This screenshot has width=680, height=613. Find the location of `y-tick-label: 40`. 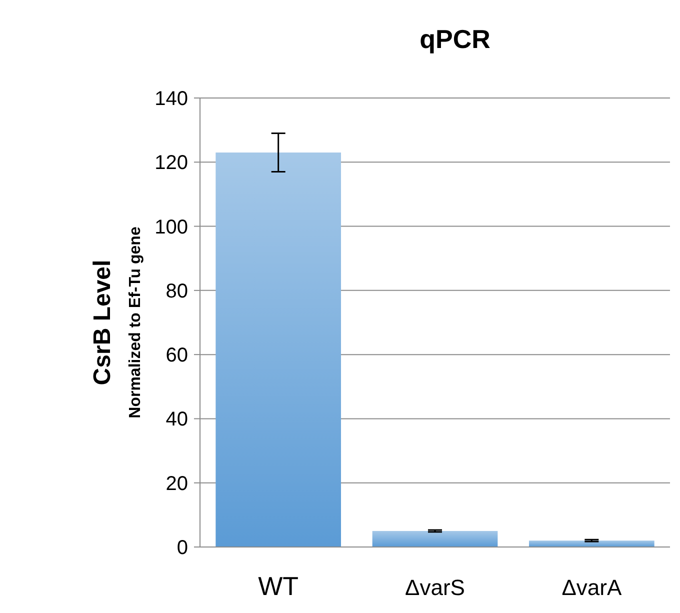

y-tick-label: 40 is located at coordinates (177, 419).